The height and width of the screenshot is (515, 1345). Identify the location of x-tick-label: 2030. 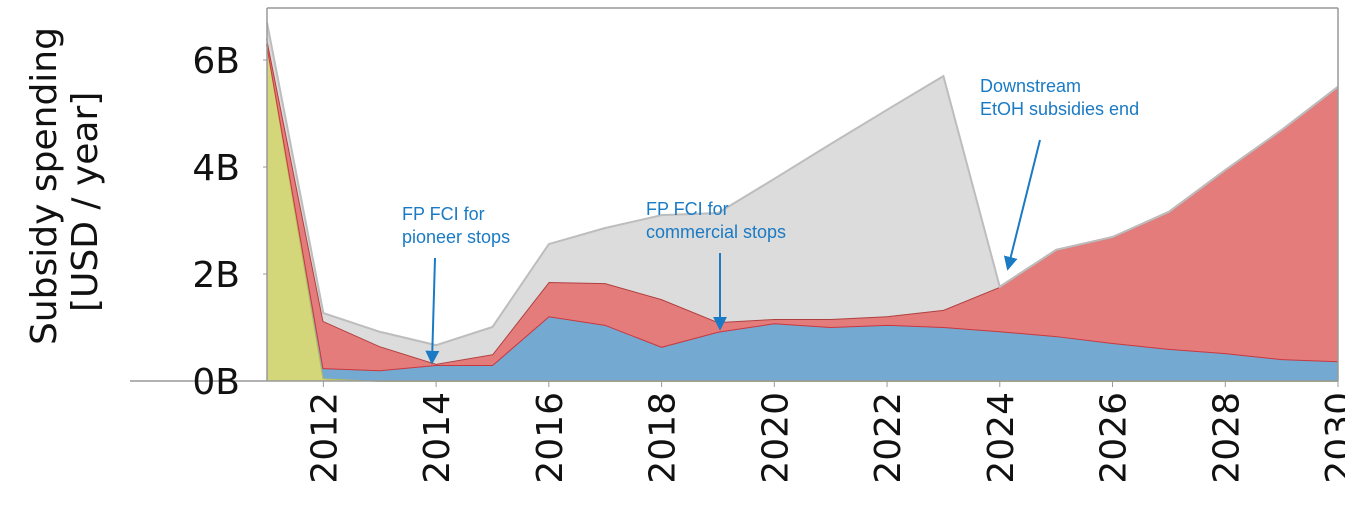
(1332, 438).